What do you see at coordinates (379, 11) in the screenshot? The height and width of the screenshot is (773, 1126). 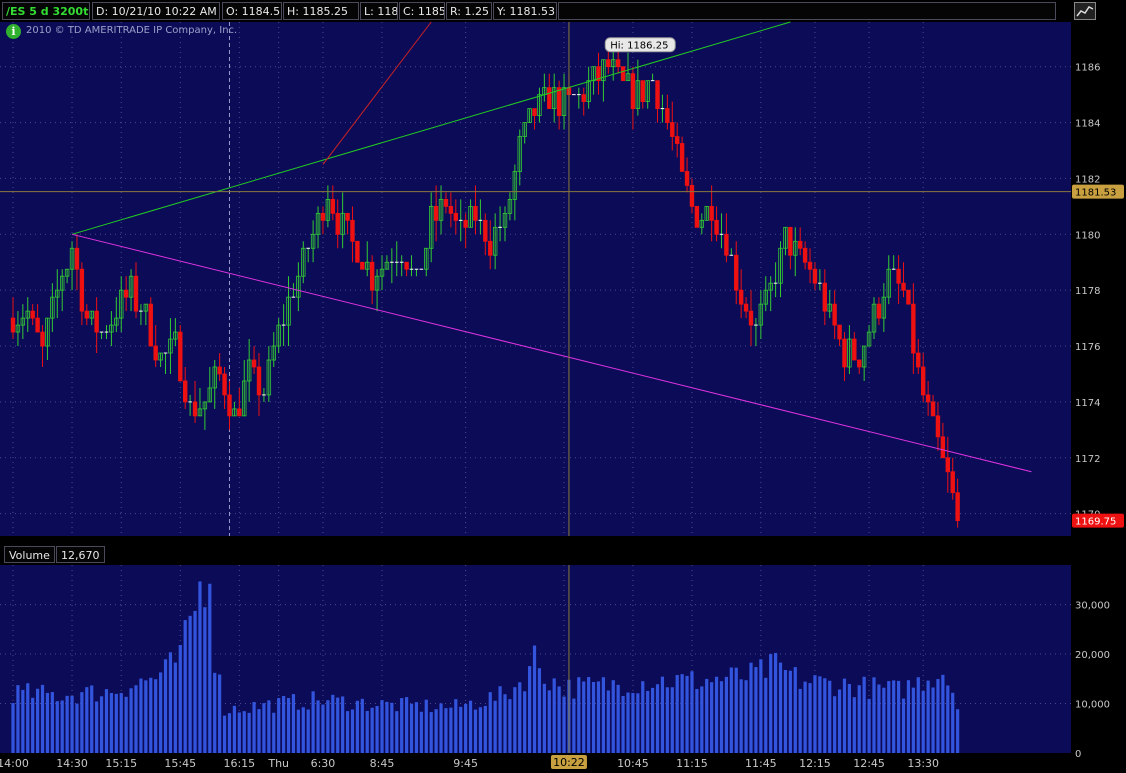 I see `low-field: L: 1184` at bounding box center [379, 11].